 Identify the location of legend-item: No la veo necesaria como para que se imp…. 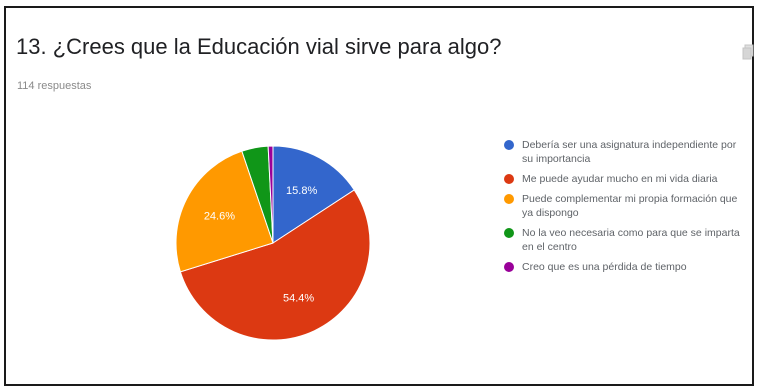
(622, 240).